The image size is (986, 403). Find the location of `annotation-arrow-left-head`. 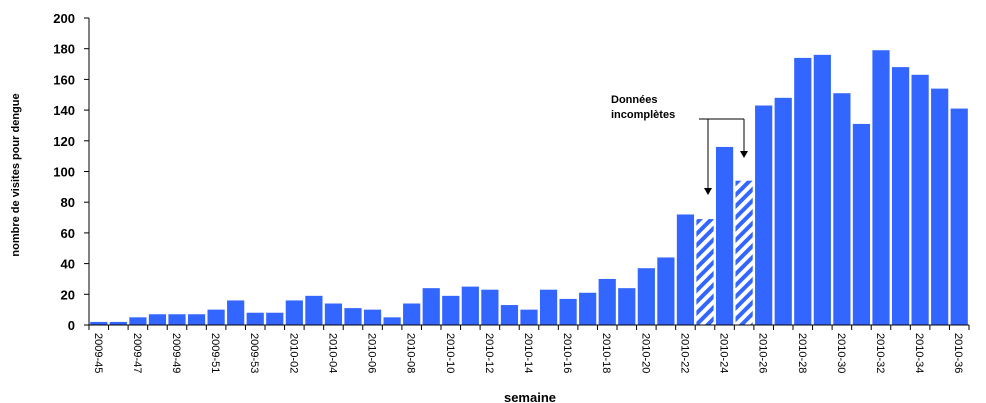

annotation-arrow-left-head is located at coordinates (708, 191).